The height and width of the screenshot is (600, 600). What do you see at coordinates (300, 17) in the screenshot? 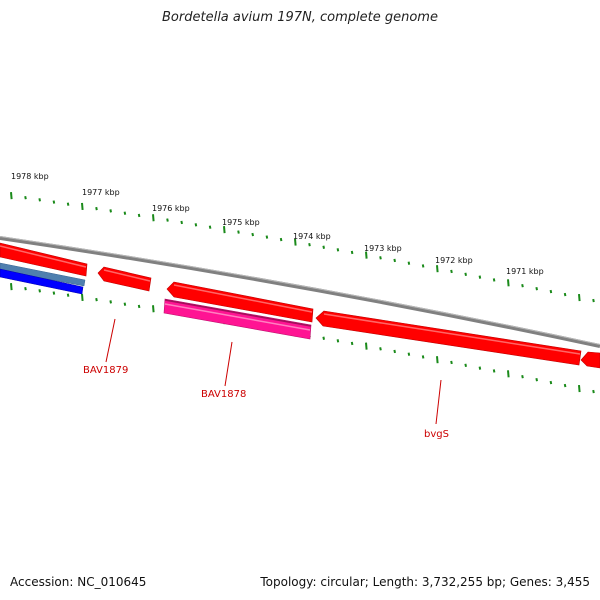
I see `page-title: Bordetella avium 197N, complete genome` at bounding box center [300, 17].